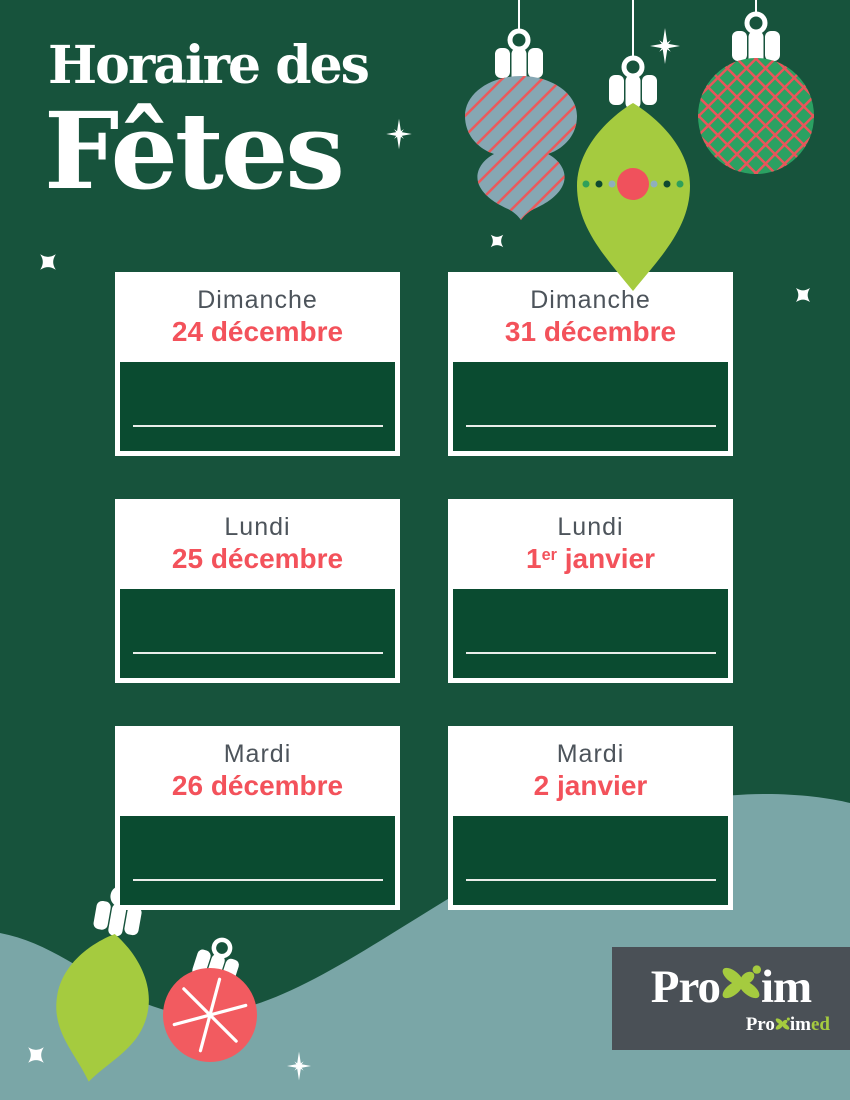 This screenshot has width=850, height=1100. I want to click on card-header: Mardi 26 décembre, so click(257, 771).